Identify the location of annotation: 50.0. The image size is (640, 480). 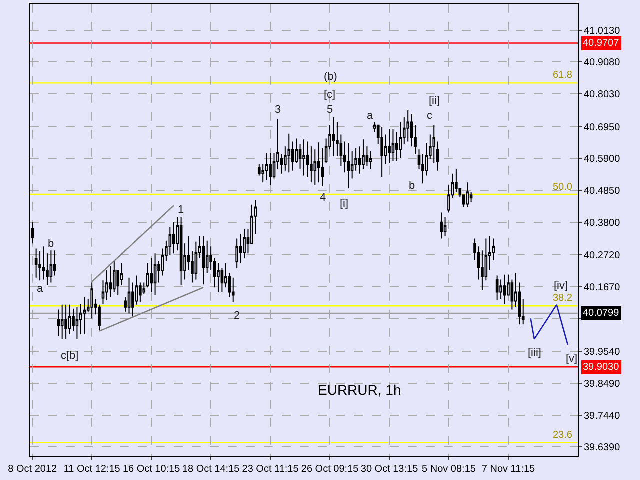
(563, 187).